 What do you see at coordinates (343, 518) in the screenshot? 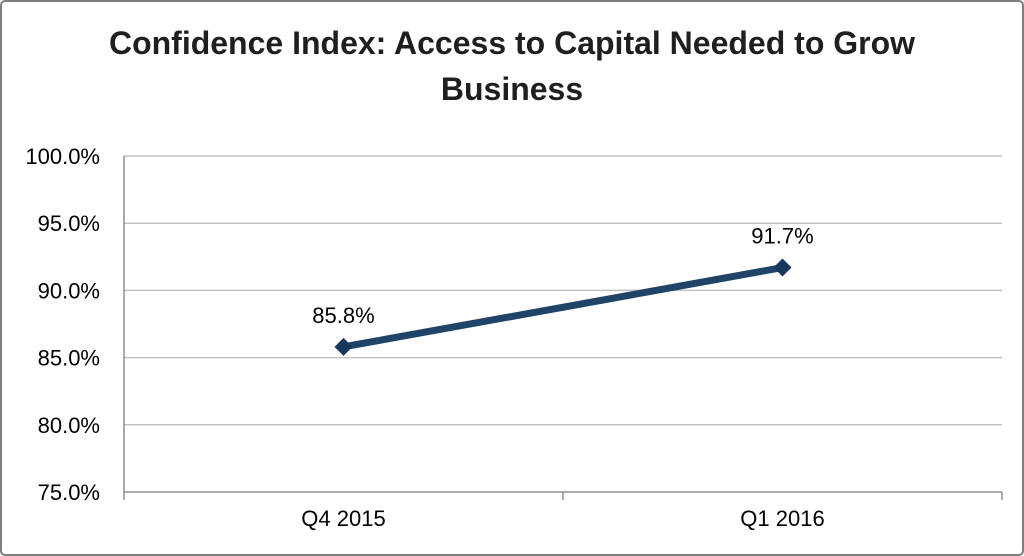
I see `x-axis-label: Q4 2015` at bounding box center [343, 518].